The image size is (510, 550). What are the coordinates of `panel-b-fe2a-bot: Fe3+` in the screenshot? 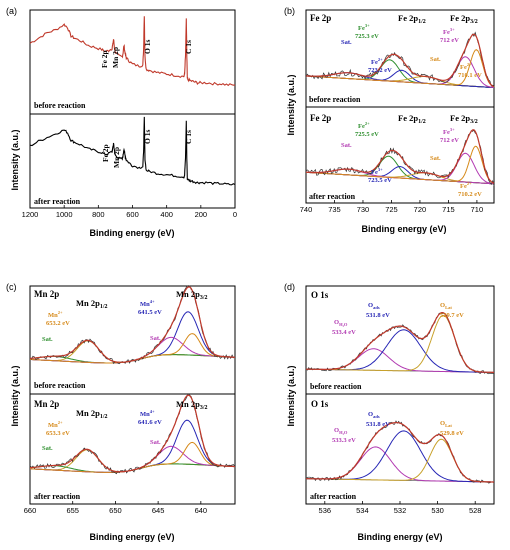 It's located at (377, 171).